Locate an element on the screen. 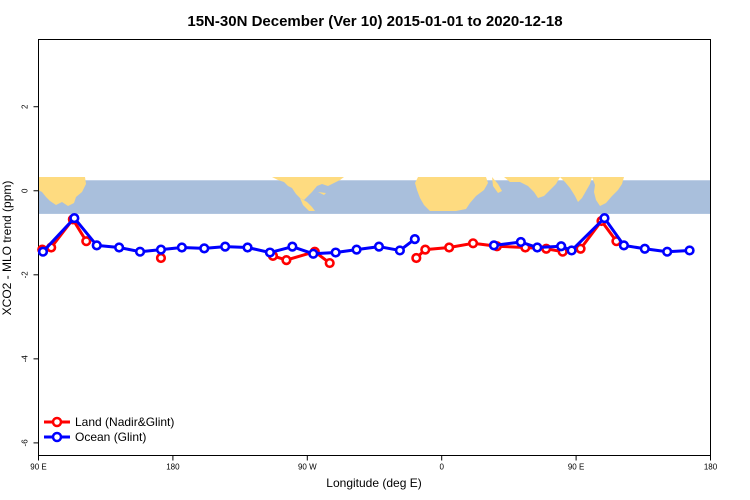 Image resolution: width=750 pixels, height=500 pixels. y-tick-label: -6 is located at coordinates (25, 443).